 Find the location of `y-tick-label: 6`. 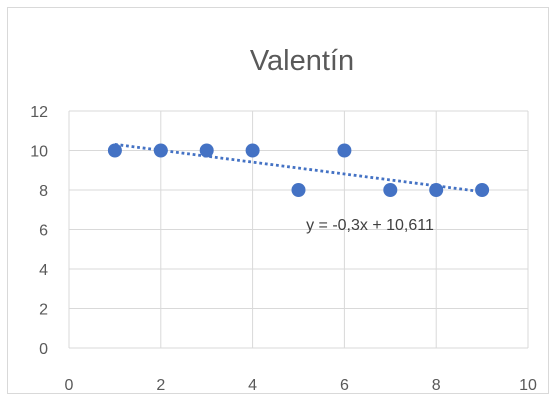

y-tick-label: 6 is located at coordinates (43, 231).